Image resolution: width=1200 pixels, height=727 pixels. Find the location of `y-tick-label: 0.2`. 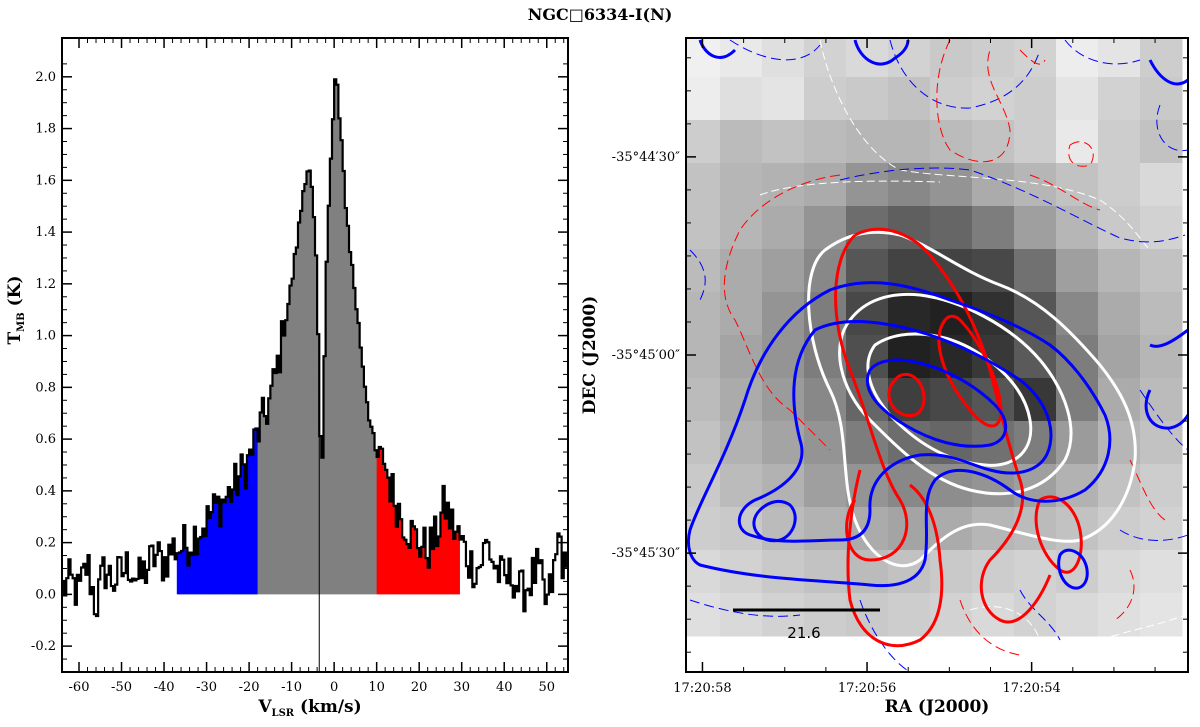

y-tick-label: 0.2 is located at coordinates (45, 543).